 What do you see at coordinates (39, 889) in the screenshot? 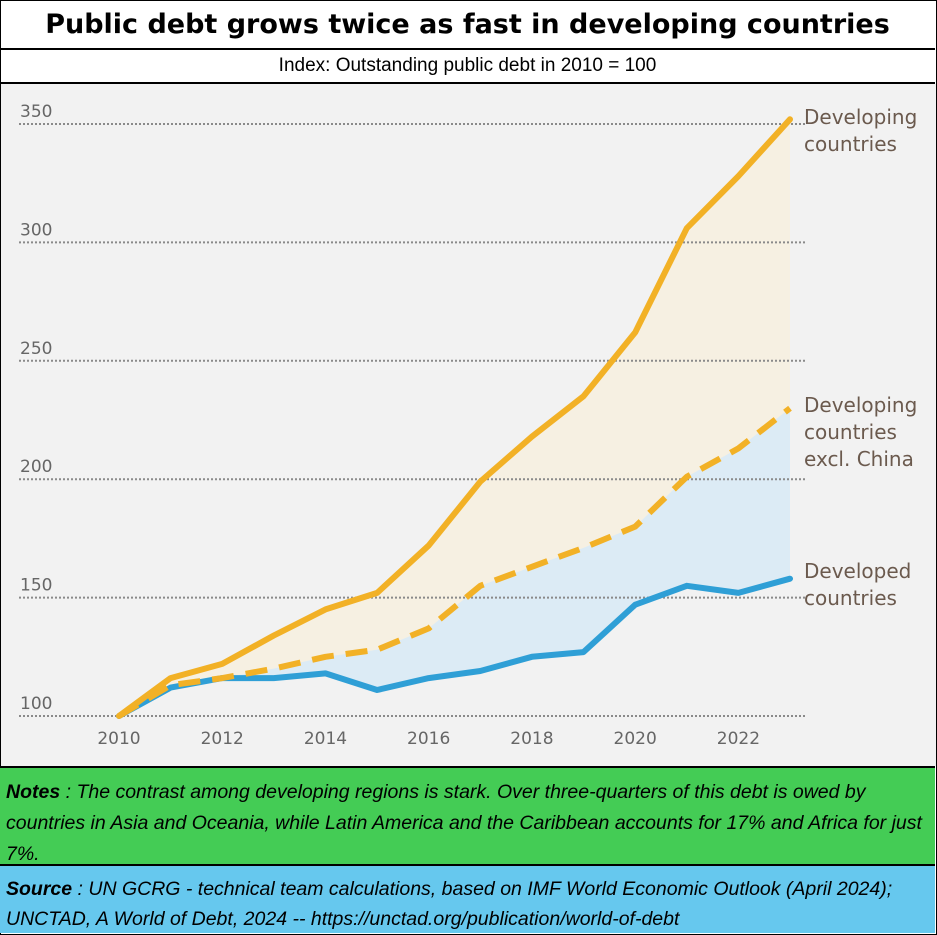
I see `source-label: Source` at bounding box center [39, 889].